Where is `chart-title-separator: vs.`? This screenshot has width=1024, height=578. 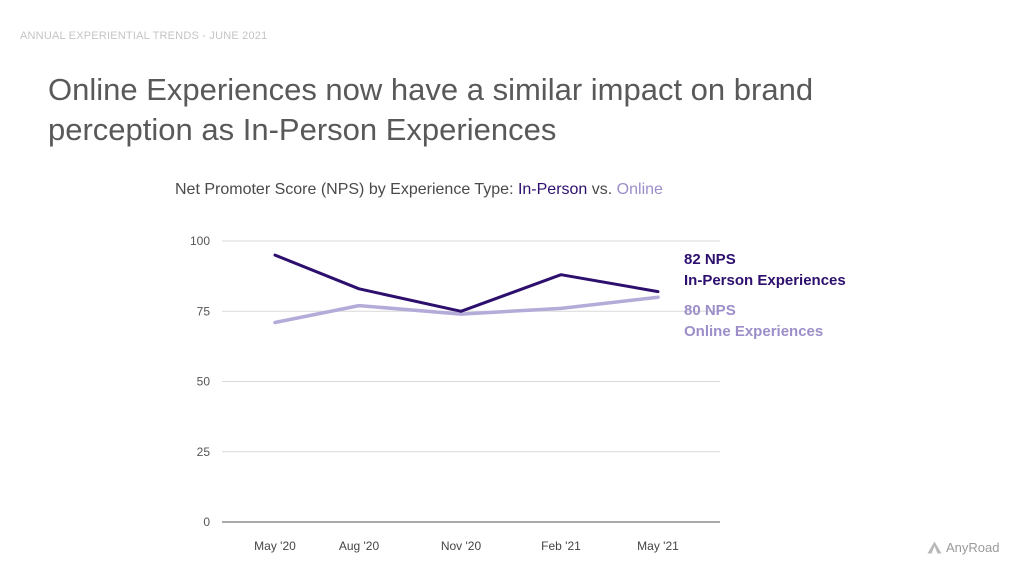 chart-title-separator: vs. is located at coordinates (602, 189).